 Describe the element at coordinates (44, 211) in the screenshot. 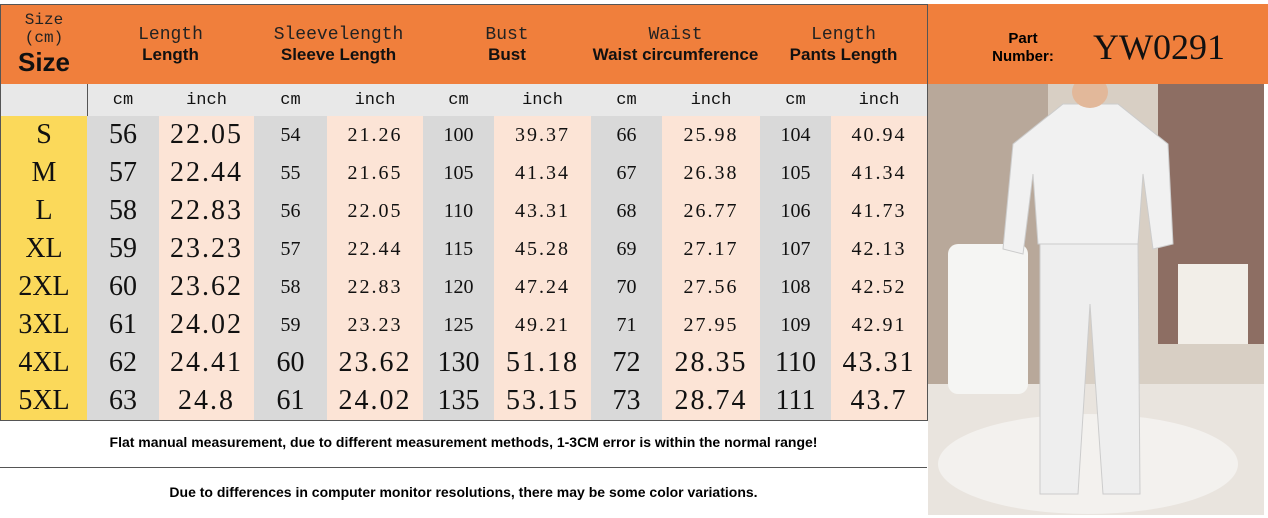

I see `size-cell: L` at that location.